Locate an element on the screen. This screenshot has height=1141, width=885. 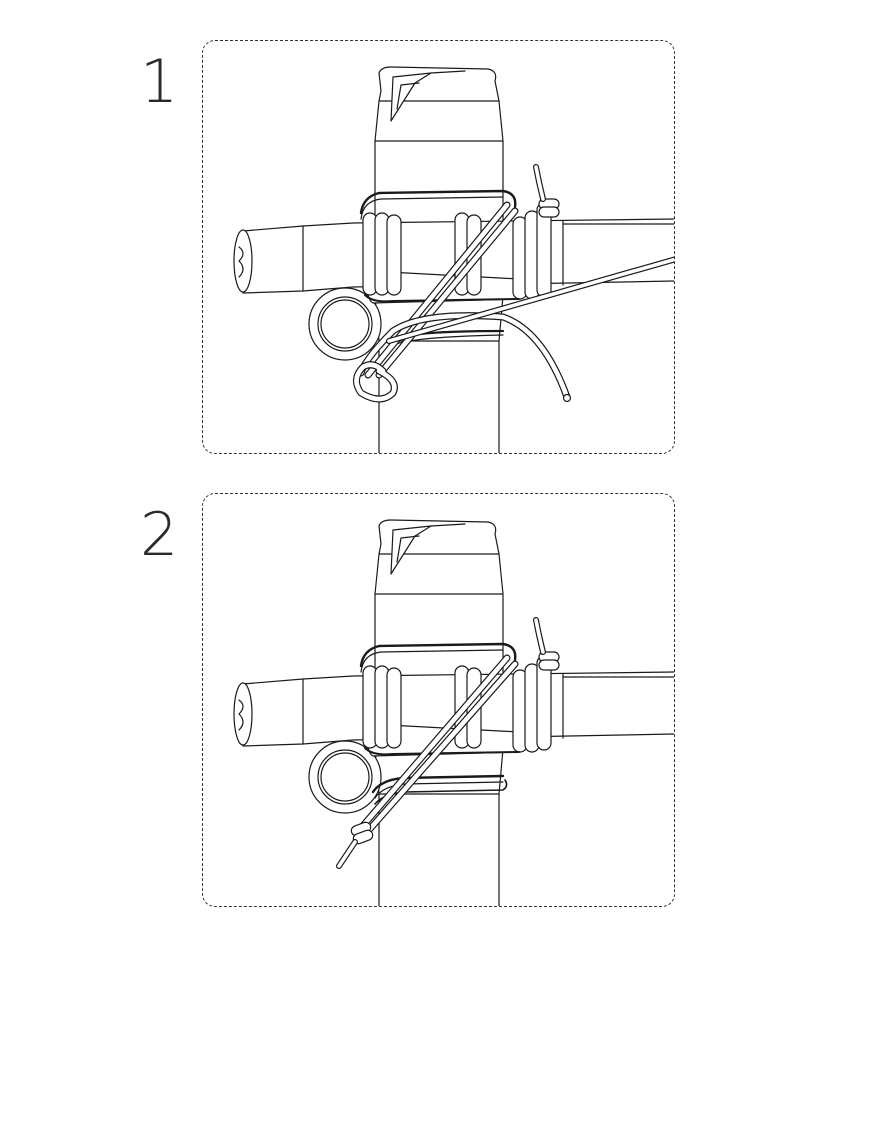
bottom-loop is located at coordinates (375, 382).